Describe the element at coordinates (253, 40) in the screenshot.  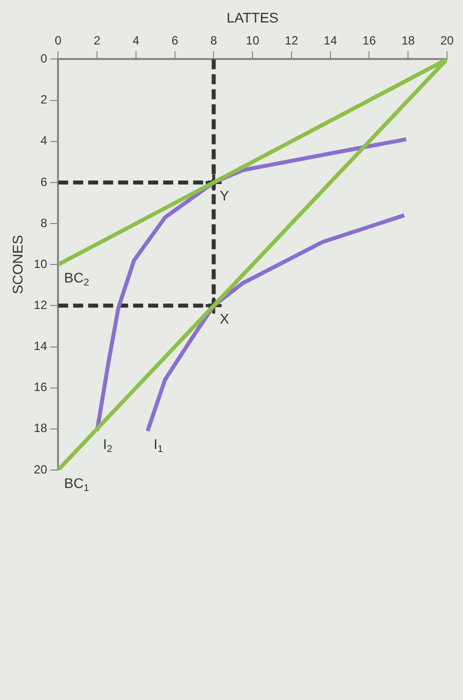
I see `x-tick-label: 10` at that location.